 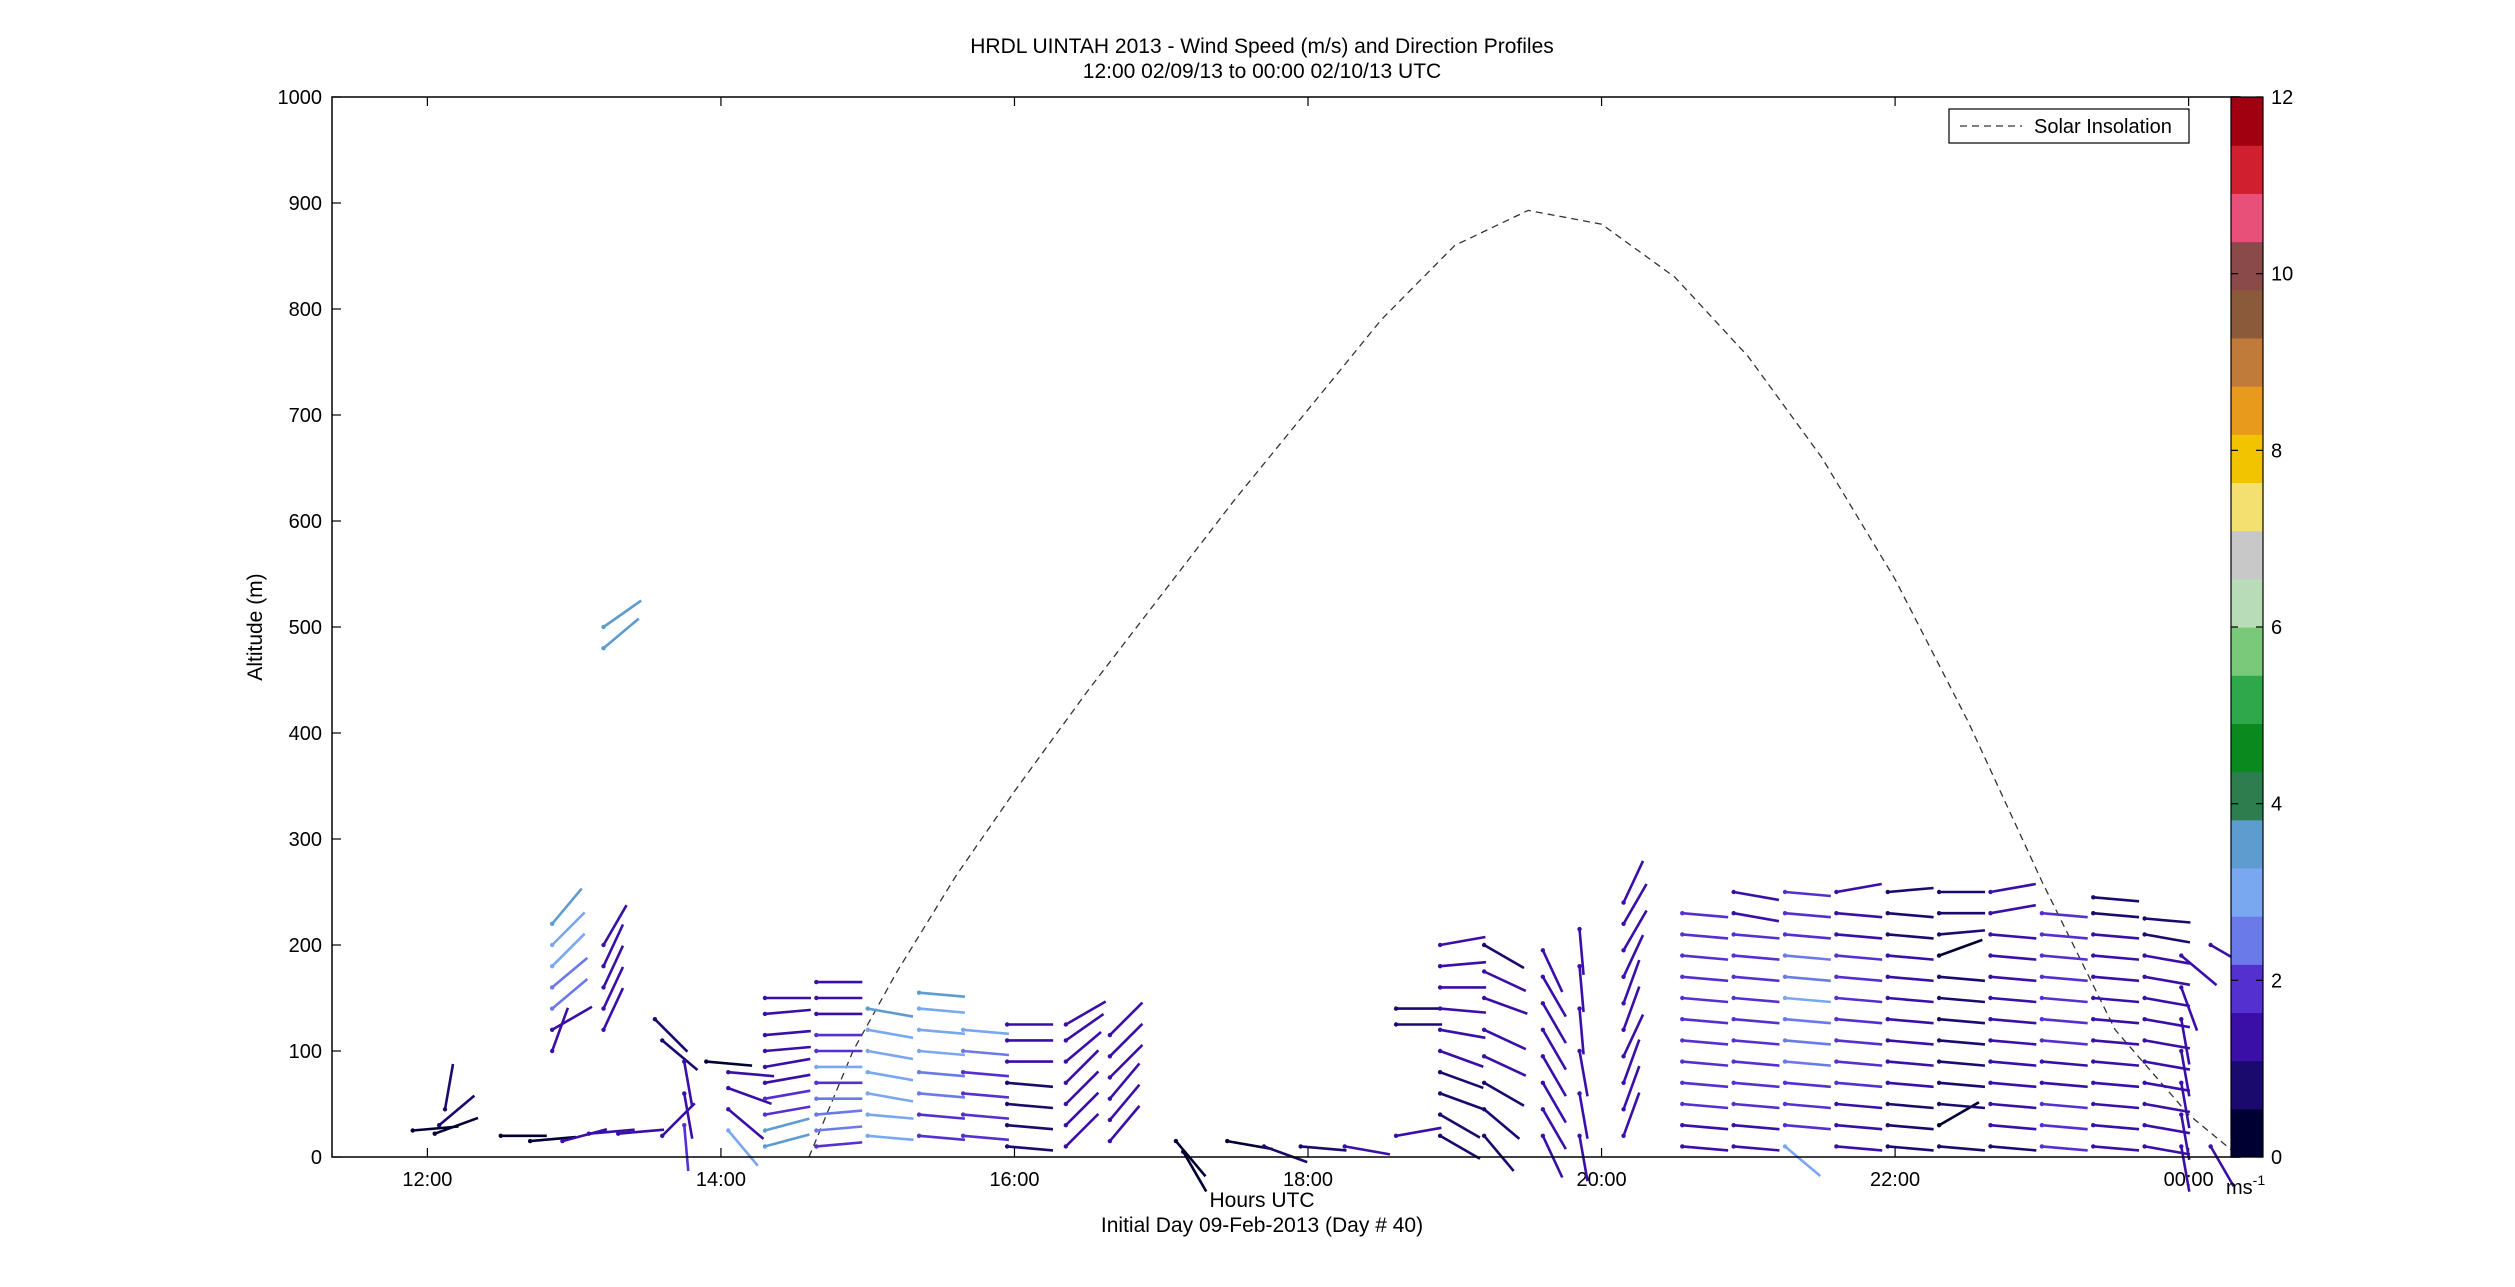 What do you see at coordinates (2282, 98) in the screenshot?
I see `colorbar-tick-label: 12` at bounding box center [2282, 98].